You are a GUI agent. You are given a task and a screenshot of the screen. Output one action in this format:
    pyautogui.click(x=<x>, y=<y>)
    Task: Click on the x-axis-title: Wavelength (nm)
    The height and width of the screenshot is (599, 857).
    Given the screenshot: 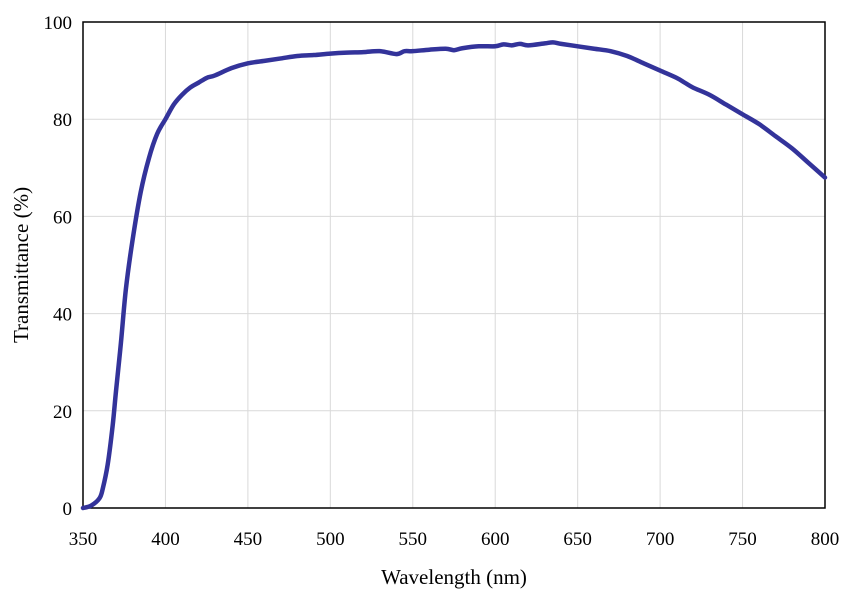 What is the action you would take?
    pyautogui.click(x=454, y=577)
    